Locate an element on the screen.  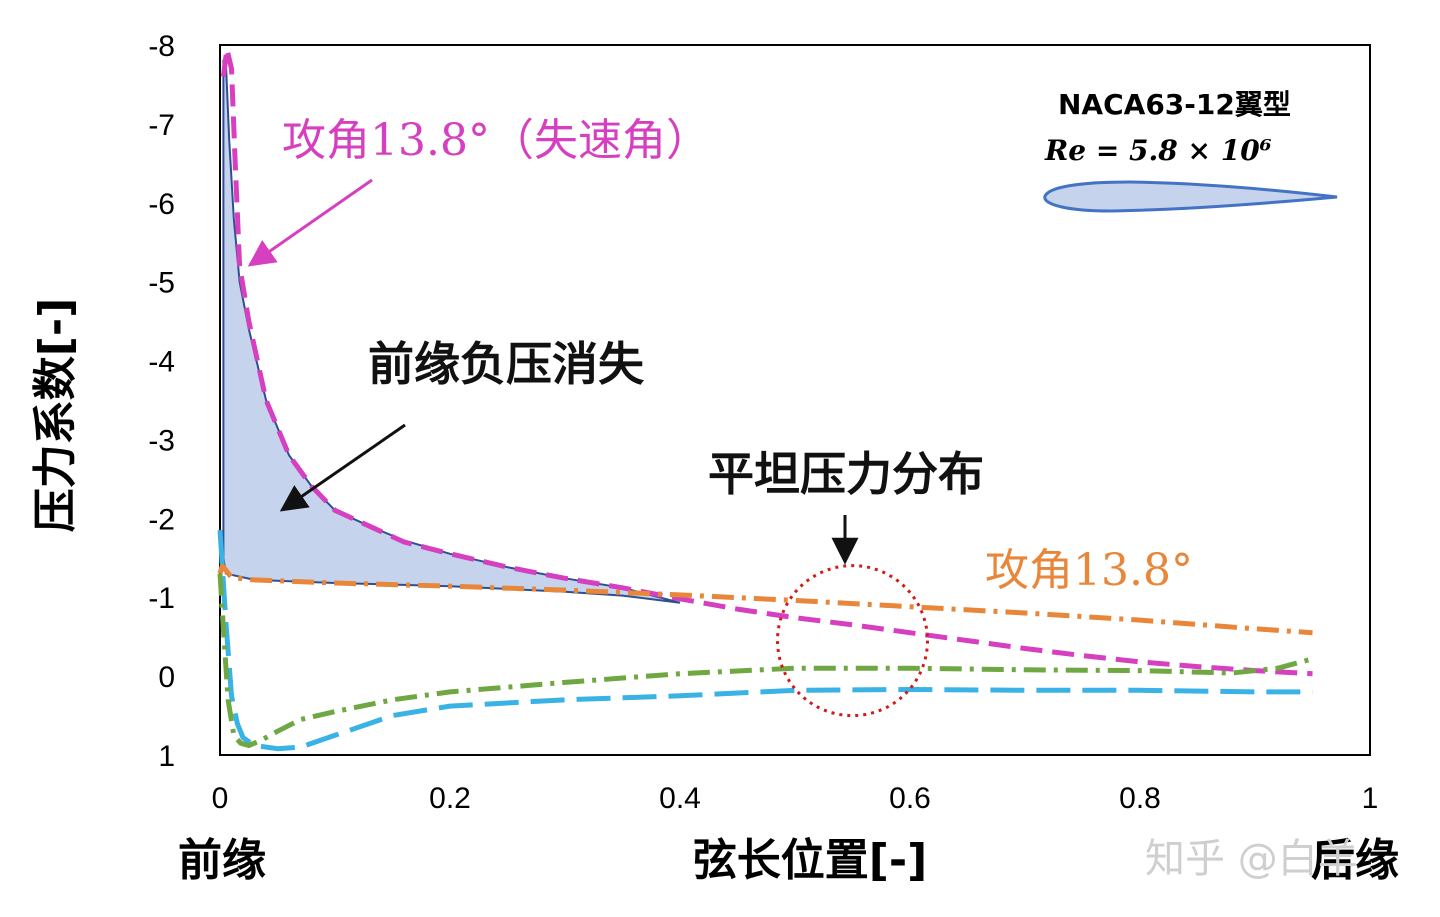
x-tick-label: 0.6 is located at coordinates (910, 798).